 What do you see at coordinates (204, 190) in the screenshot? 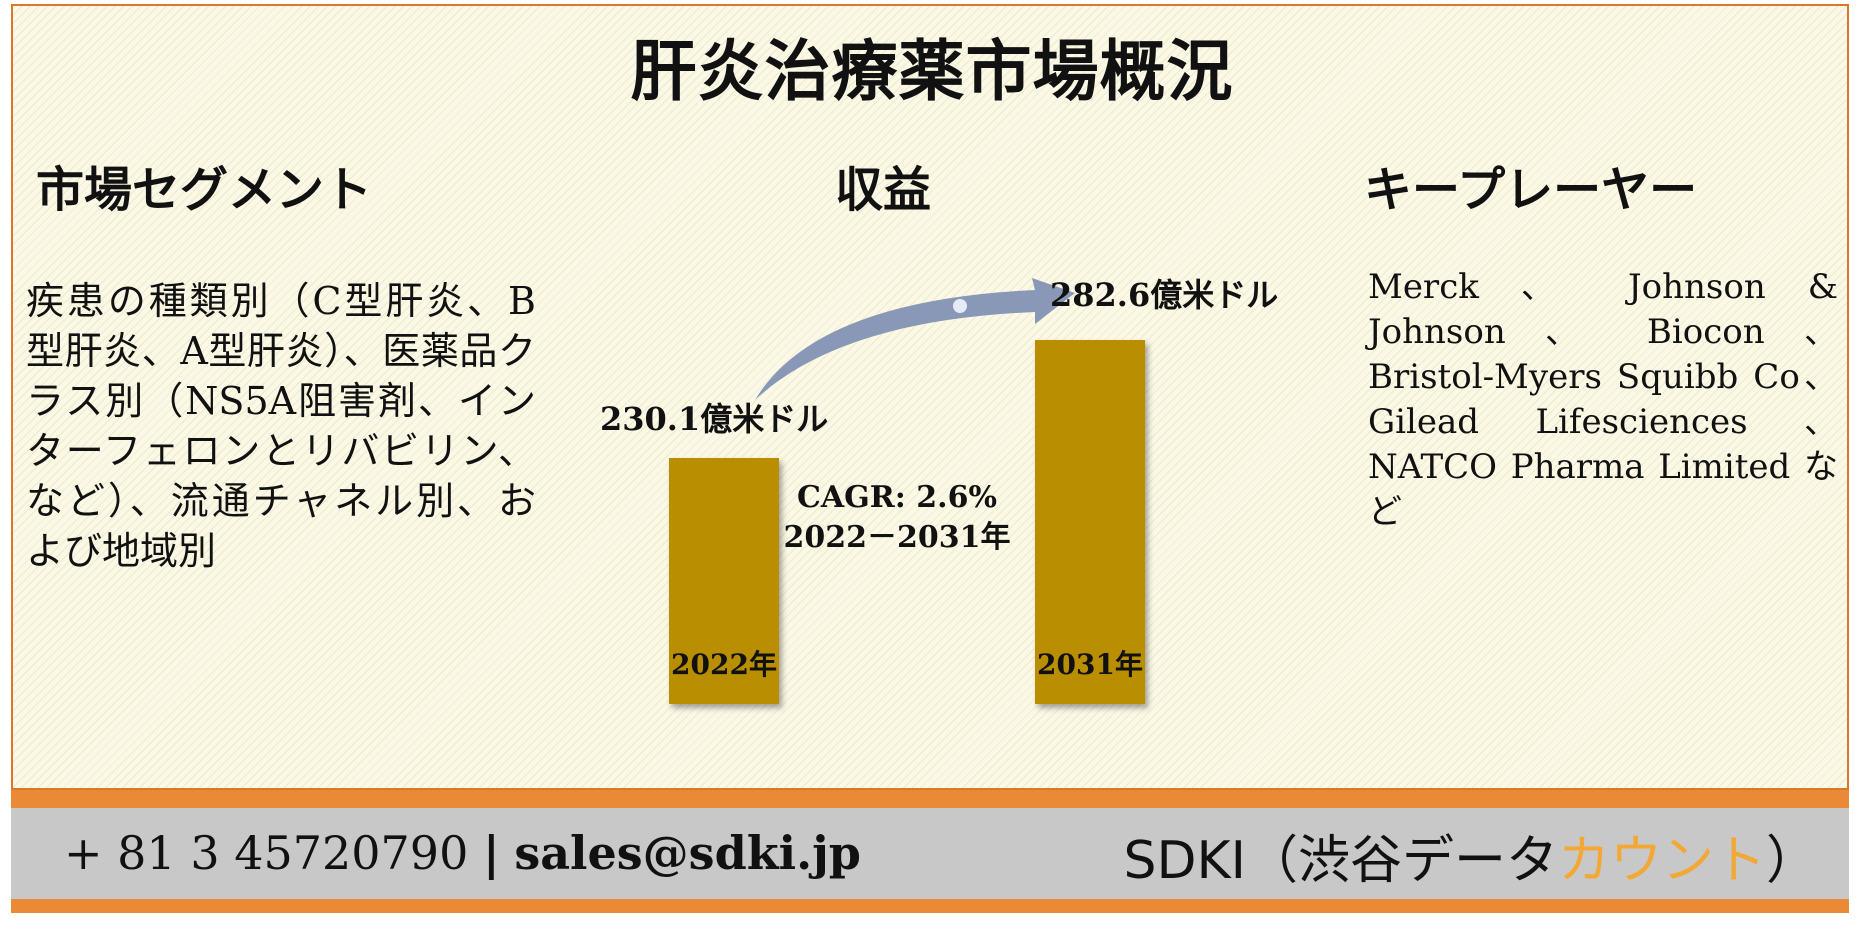
I see `segment-heading: 市場セグメント` at bounding box center [204, 190].